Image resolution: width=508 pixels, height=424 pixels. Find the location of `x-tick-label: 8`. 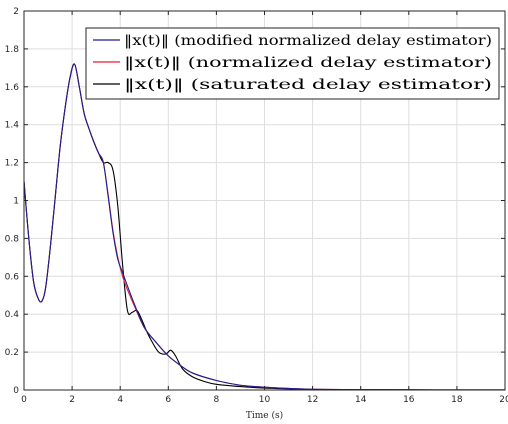

x-tick-label: 8 is located at coordinates (217, 400).